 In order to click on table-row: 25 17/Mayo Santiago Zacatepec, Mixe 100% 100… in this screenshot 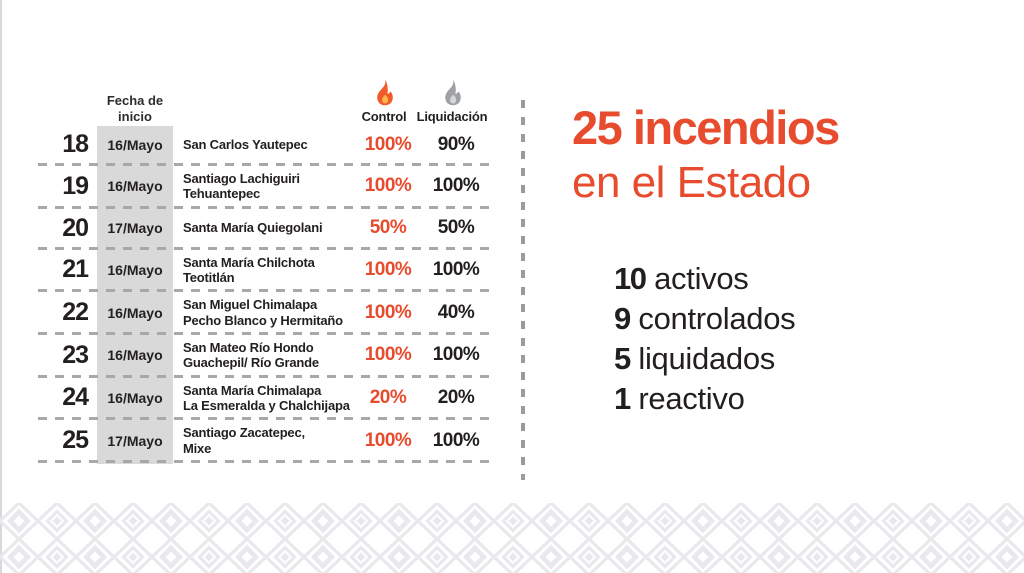, I will do `click(266, 442)`.